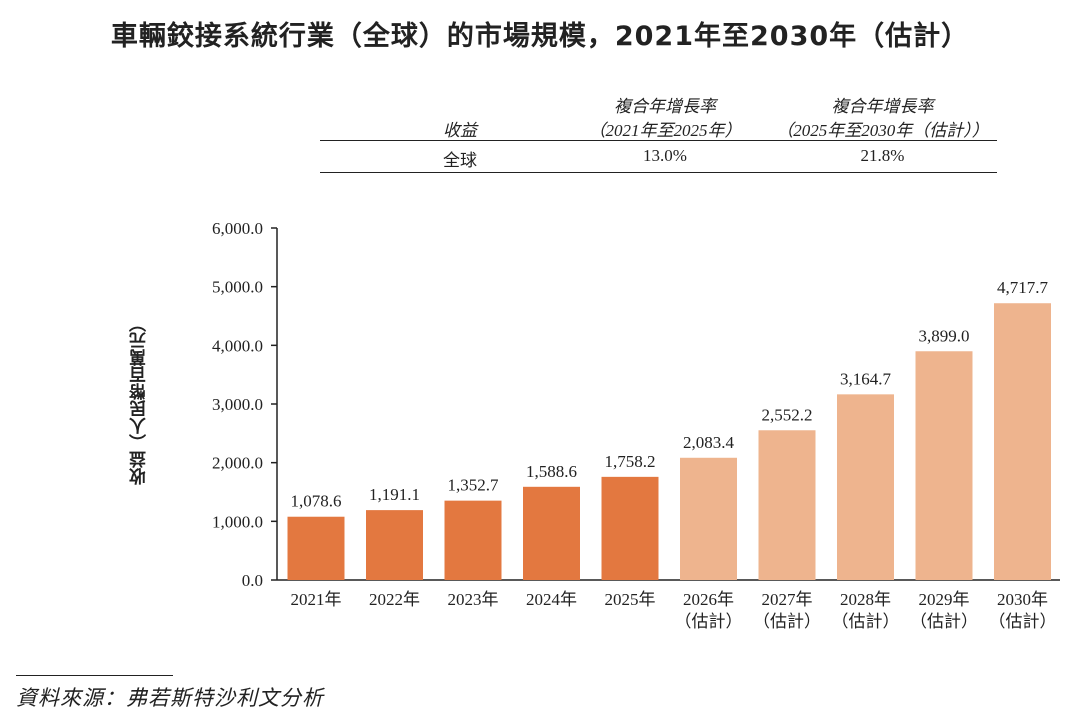 The height and width of the screenshot is (712, 1080). I want to click on chart-title: 車輛鉸接系統行業（全球）的市場規模，2021年至2030年（估計）, so click(540, 36).